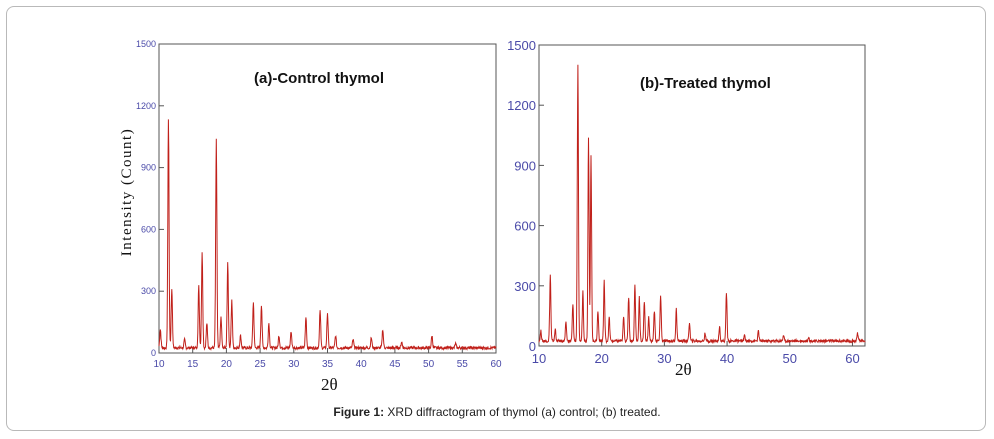 Image resolution: width=994 pixels, height=439 pixels. I want to click on x-tick-label: 35, so click(328, 364).